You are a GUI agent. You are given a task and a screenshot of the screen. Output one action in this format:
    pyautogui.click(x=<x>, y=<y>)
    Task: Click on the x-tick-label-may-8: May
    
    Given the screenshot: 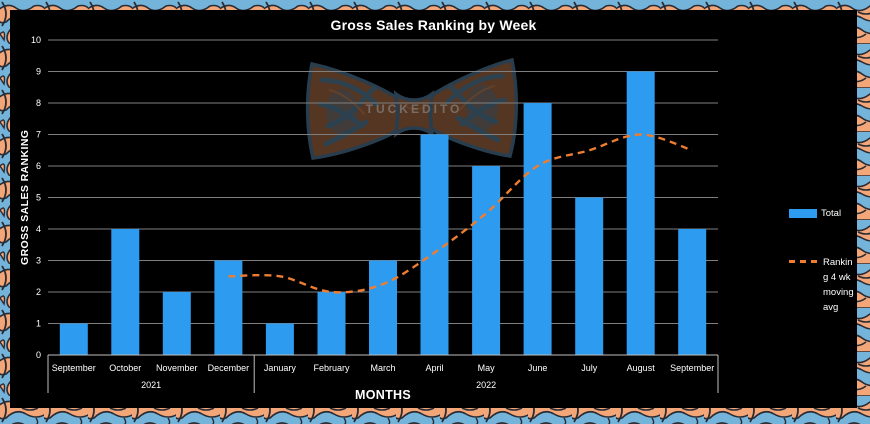 What is the action you would take?
    pyautogui.click(x=487, y=368)
    